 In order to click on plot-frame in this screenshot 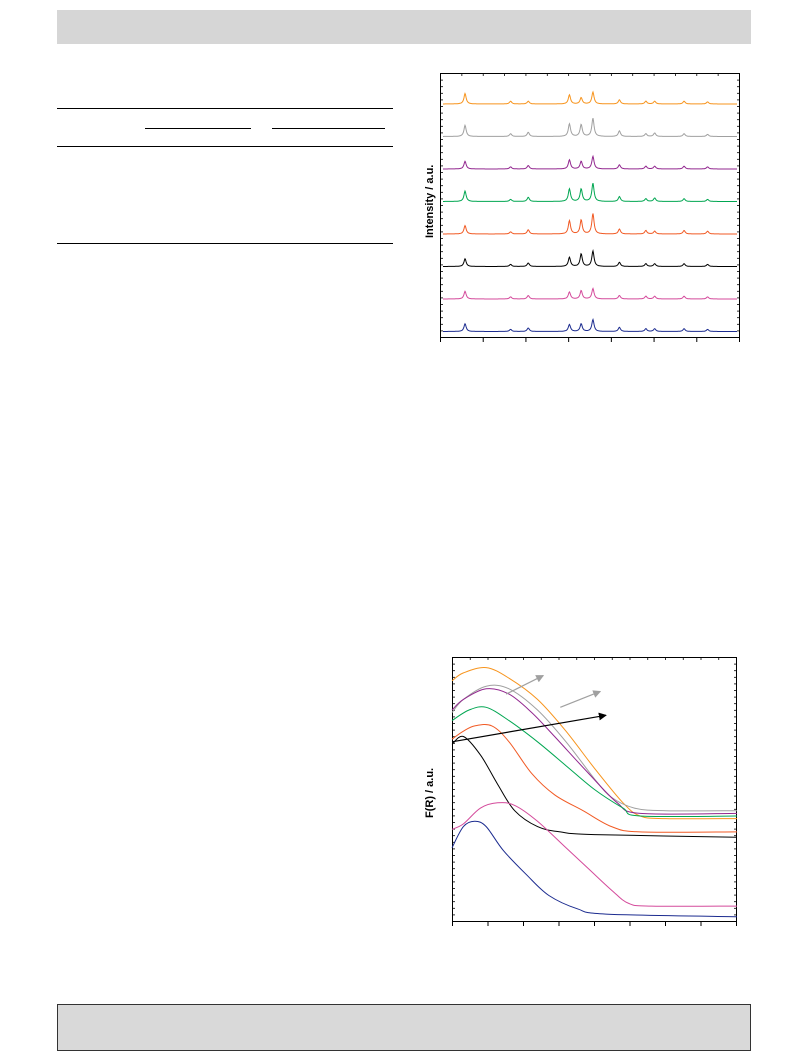, I will do `click(590, 205)`.